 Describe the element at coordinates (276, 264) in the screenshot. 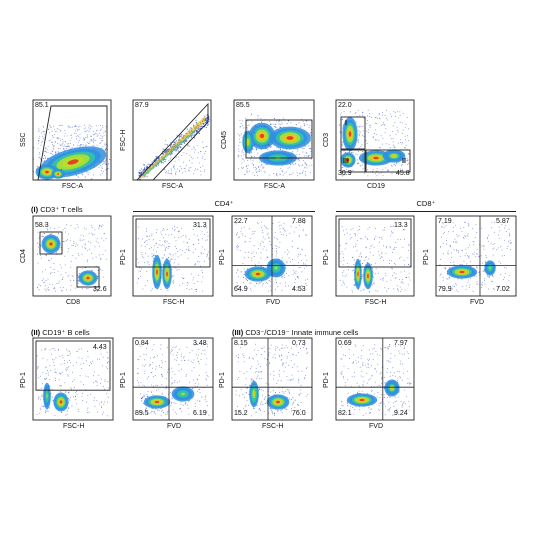

I see `secondary-population` at that location.